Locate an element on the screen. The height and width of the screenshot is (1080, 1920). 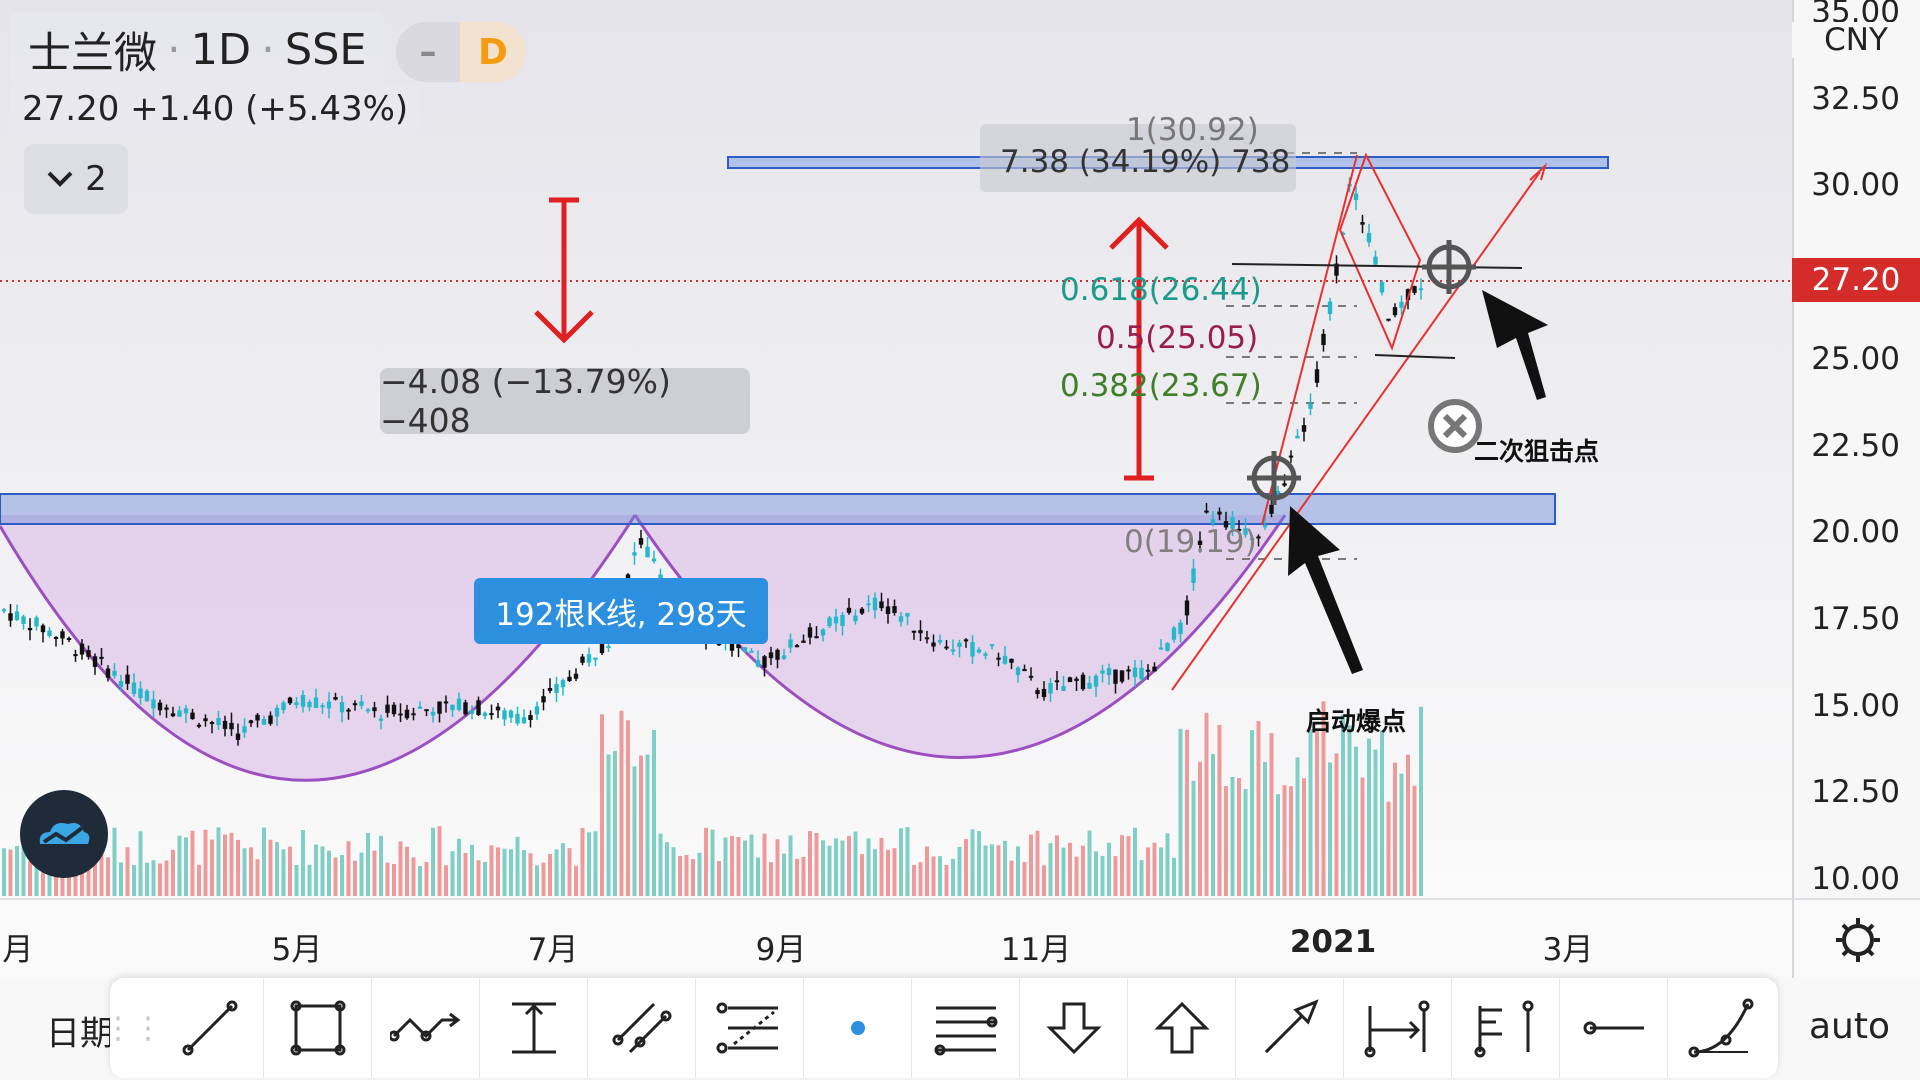
close-marker-icon is located at coordinates (1455, 426).